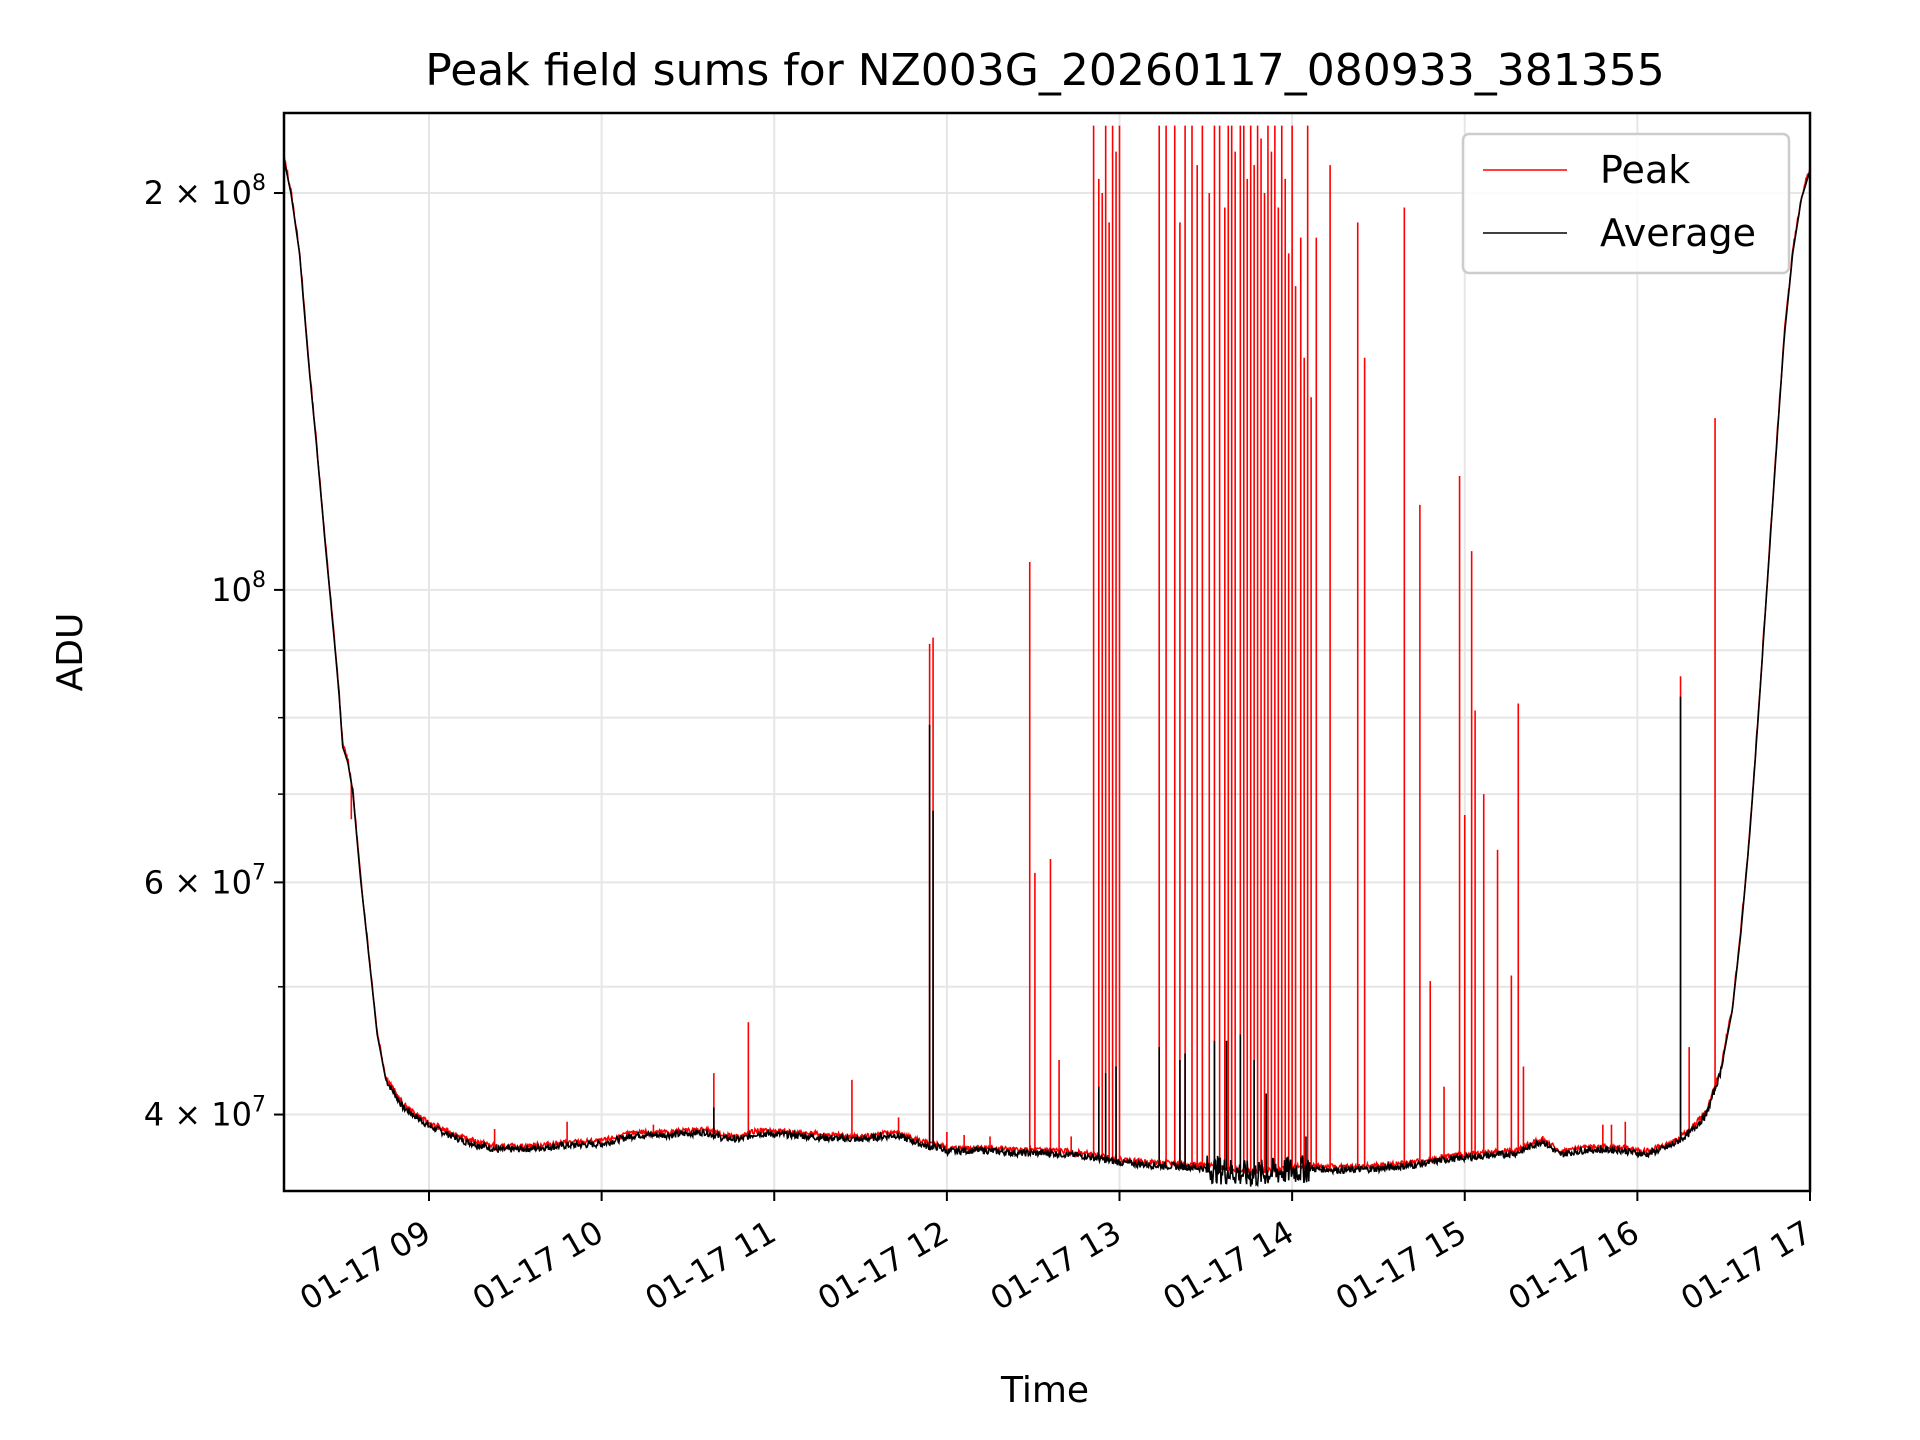 This screenshot has height=1440, width=1920. I want to click on y-tick-label: 2 × 10⁸, so click(205, 191).